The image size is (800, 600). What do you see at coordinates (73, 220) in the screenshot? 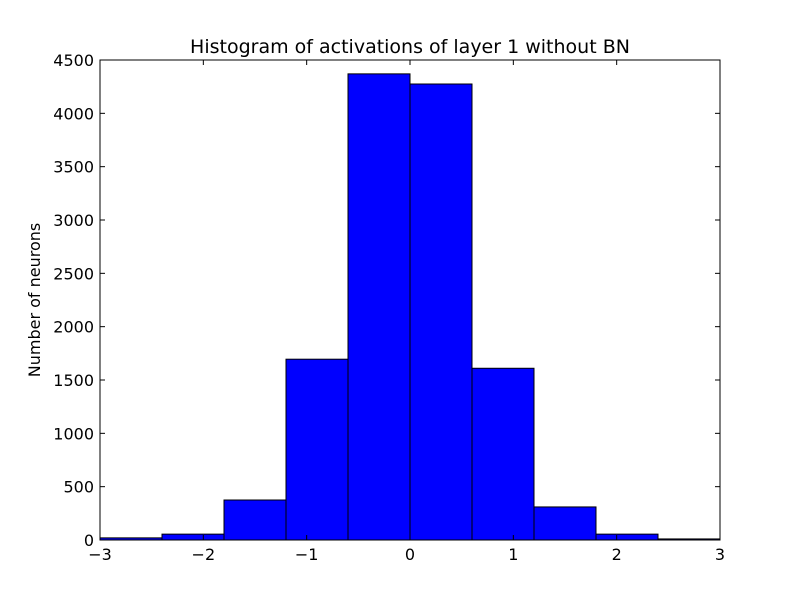
I see `y-tick-label-6: 3000` at bounding box center [73, 220].